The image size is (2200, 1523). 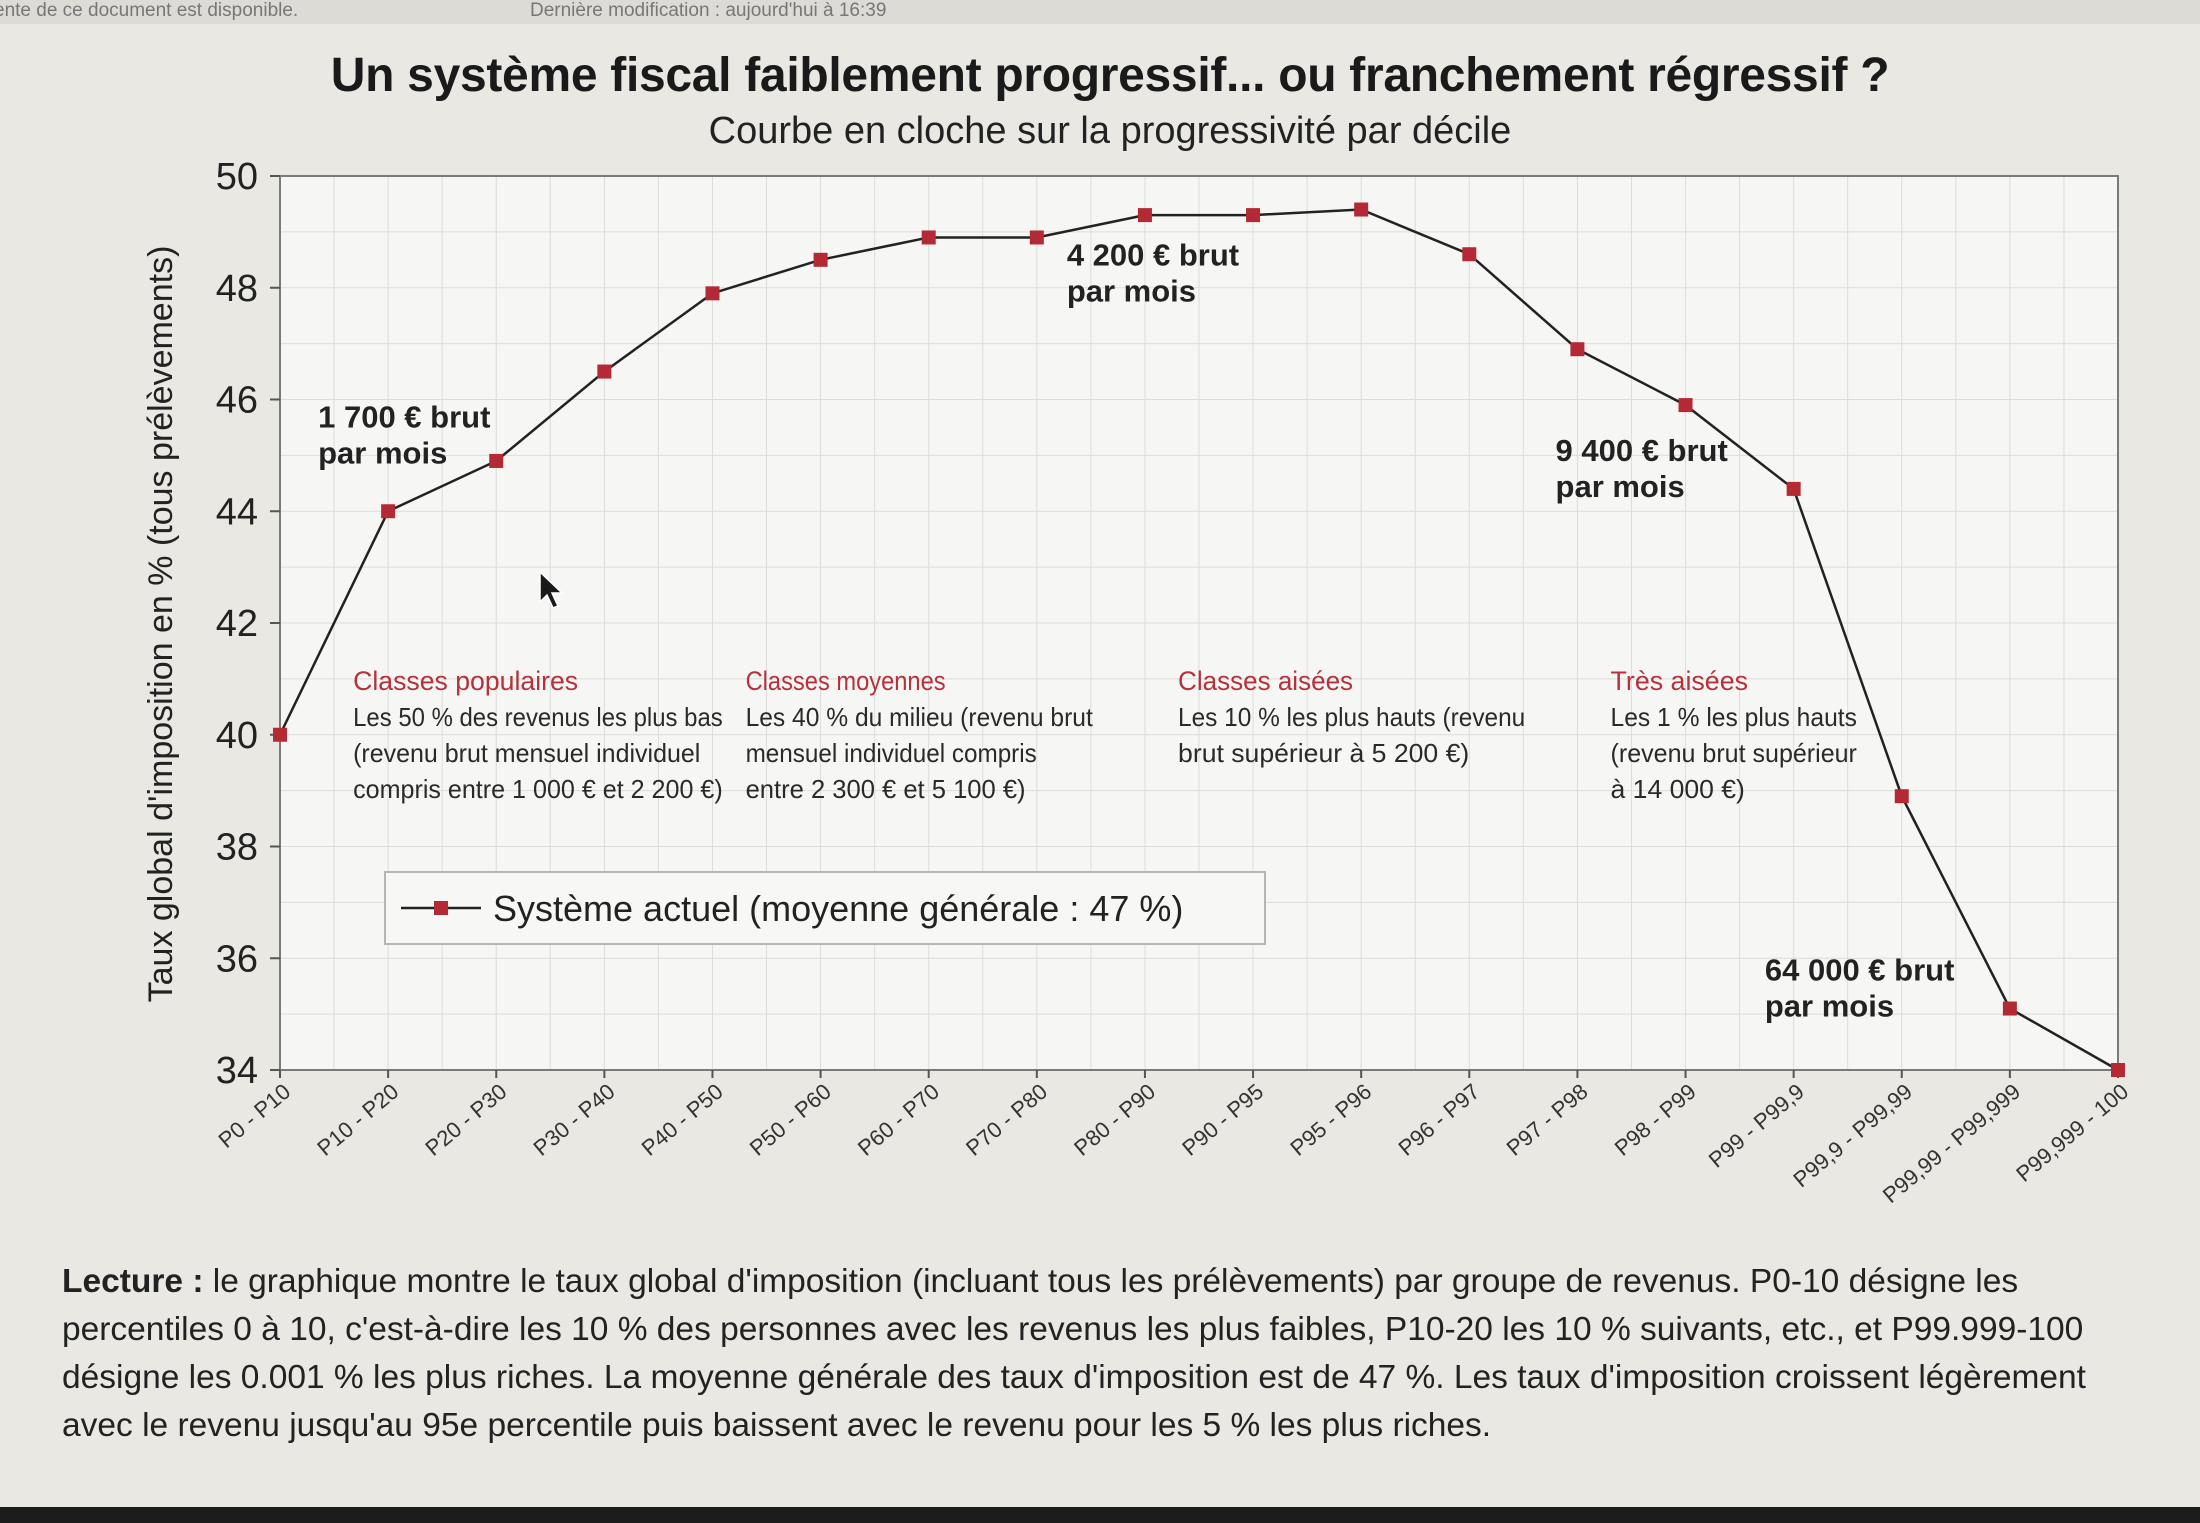 I want to click on y-tick-label: 46, so click(x=237, y=401).